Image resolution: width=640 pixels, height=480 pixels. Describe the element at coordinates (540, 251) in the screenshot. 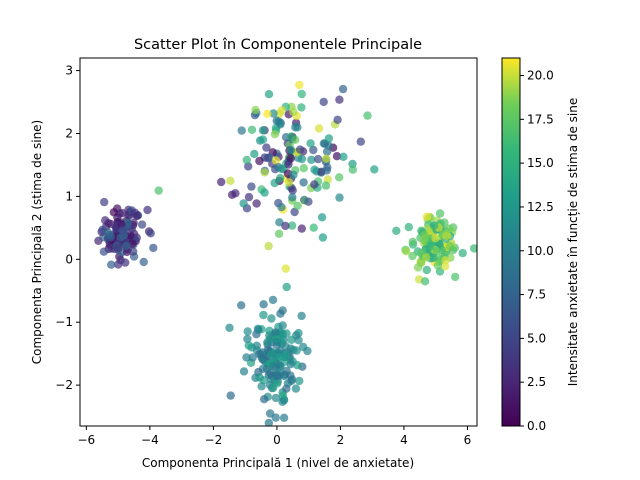

I see `colorbar-tick-label: 10.0` at that location.